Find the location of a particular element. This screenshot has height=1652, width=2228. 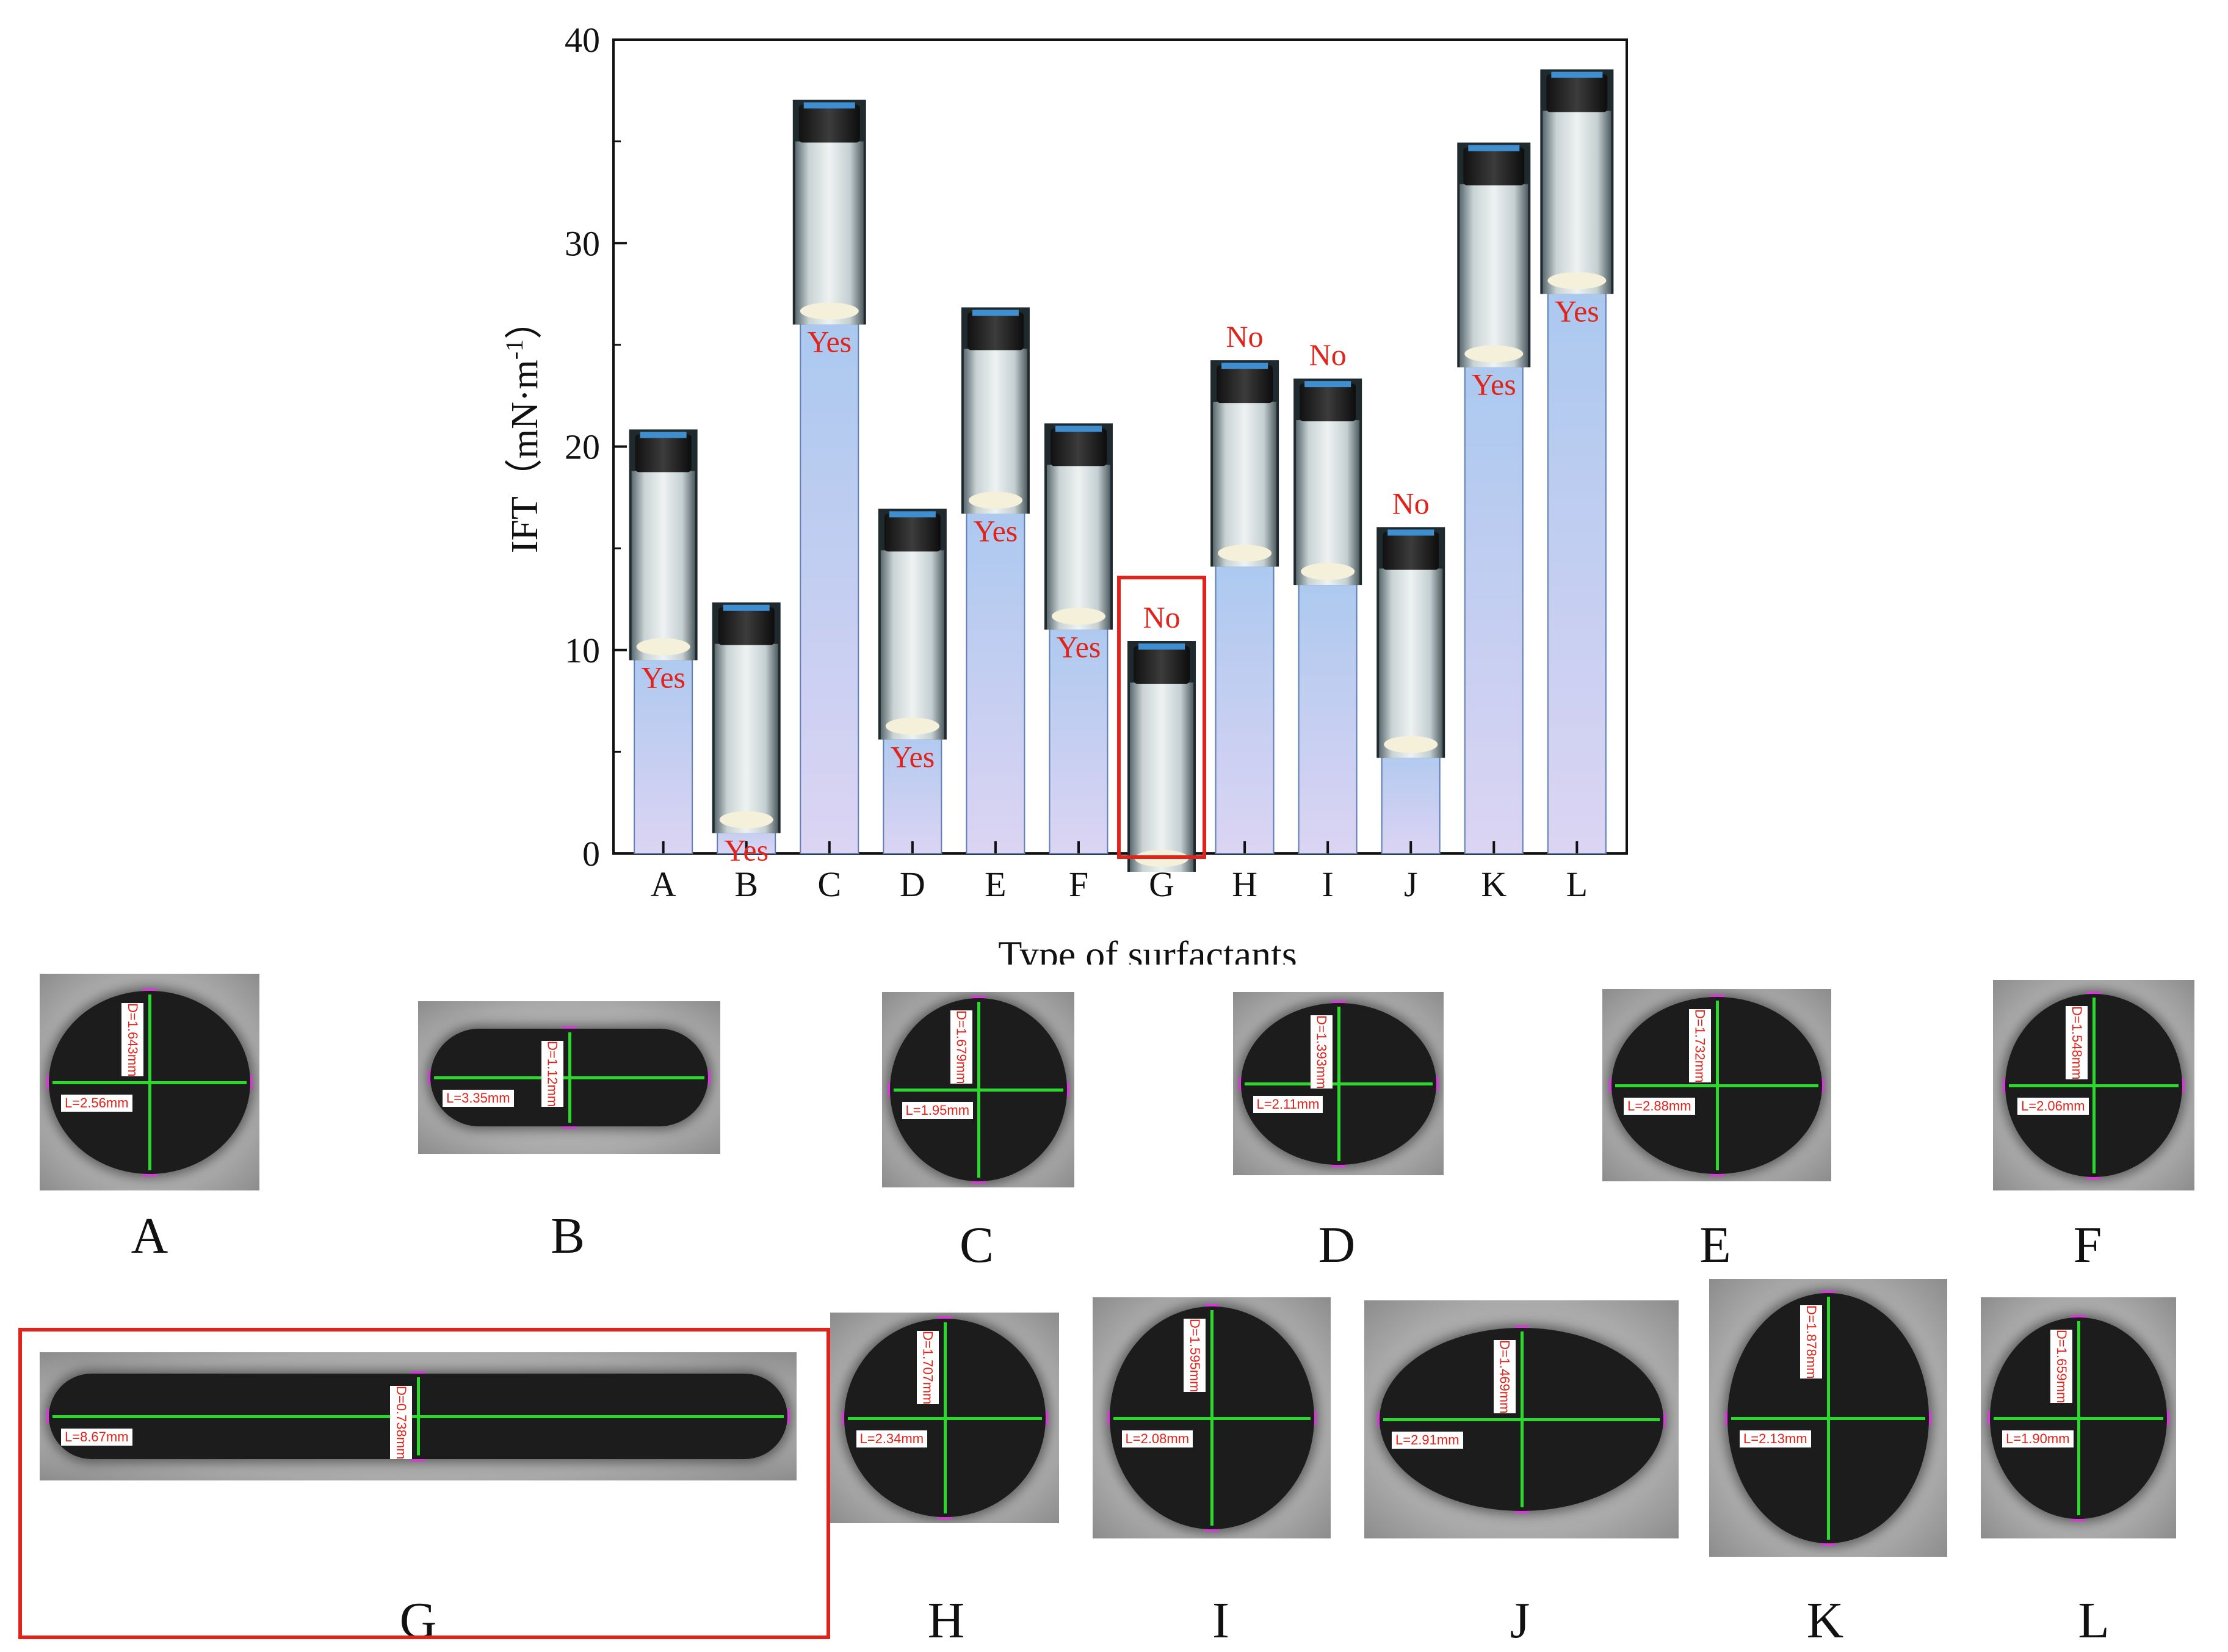

droplet-label-A: A is located at coordinates (149, 1236).